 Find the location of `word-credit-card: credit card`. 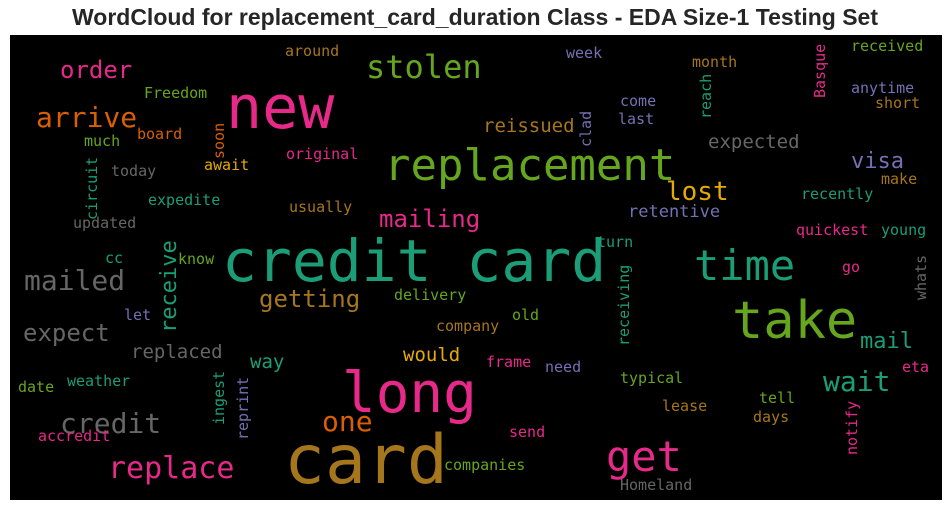

word-credit-card: credit card is located at coordinates (414, 261).